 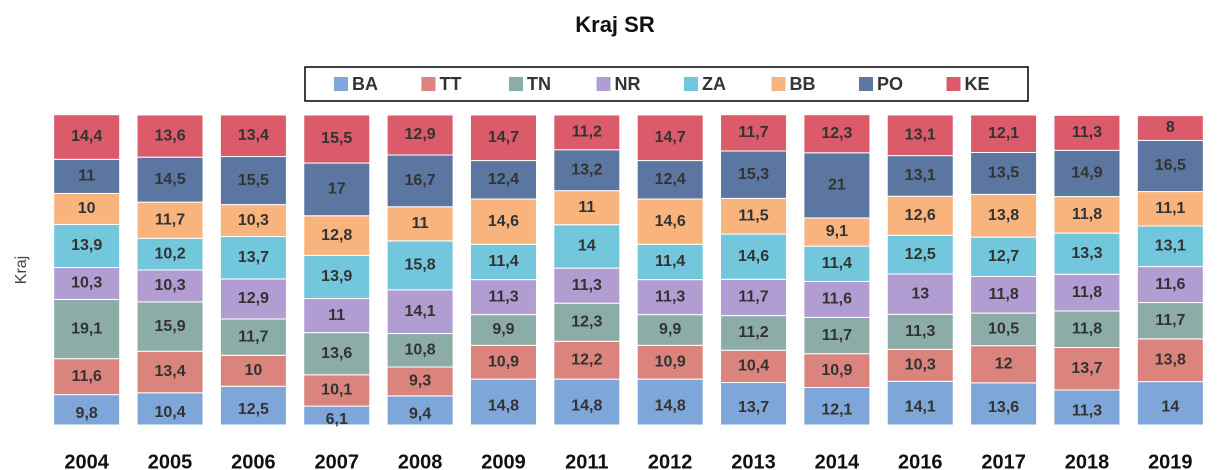 What do you see at coordinates (420, 460) in the screenshot?
I see `x-tick-label: 2008` at bounding box center [420, 460].